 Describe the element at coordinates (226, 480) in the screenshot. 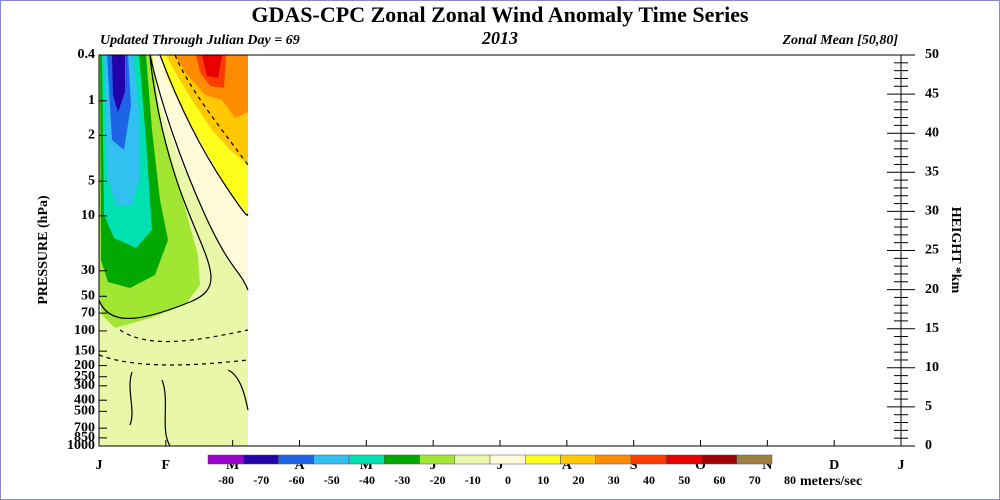

I see `colorbar-label: -80` at that location.